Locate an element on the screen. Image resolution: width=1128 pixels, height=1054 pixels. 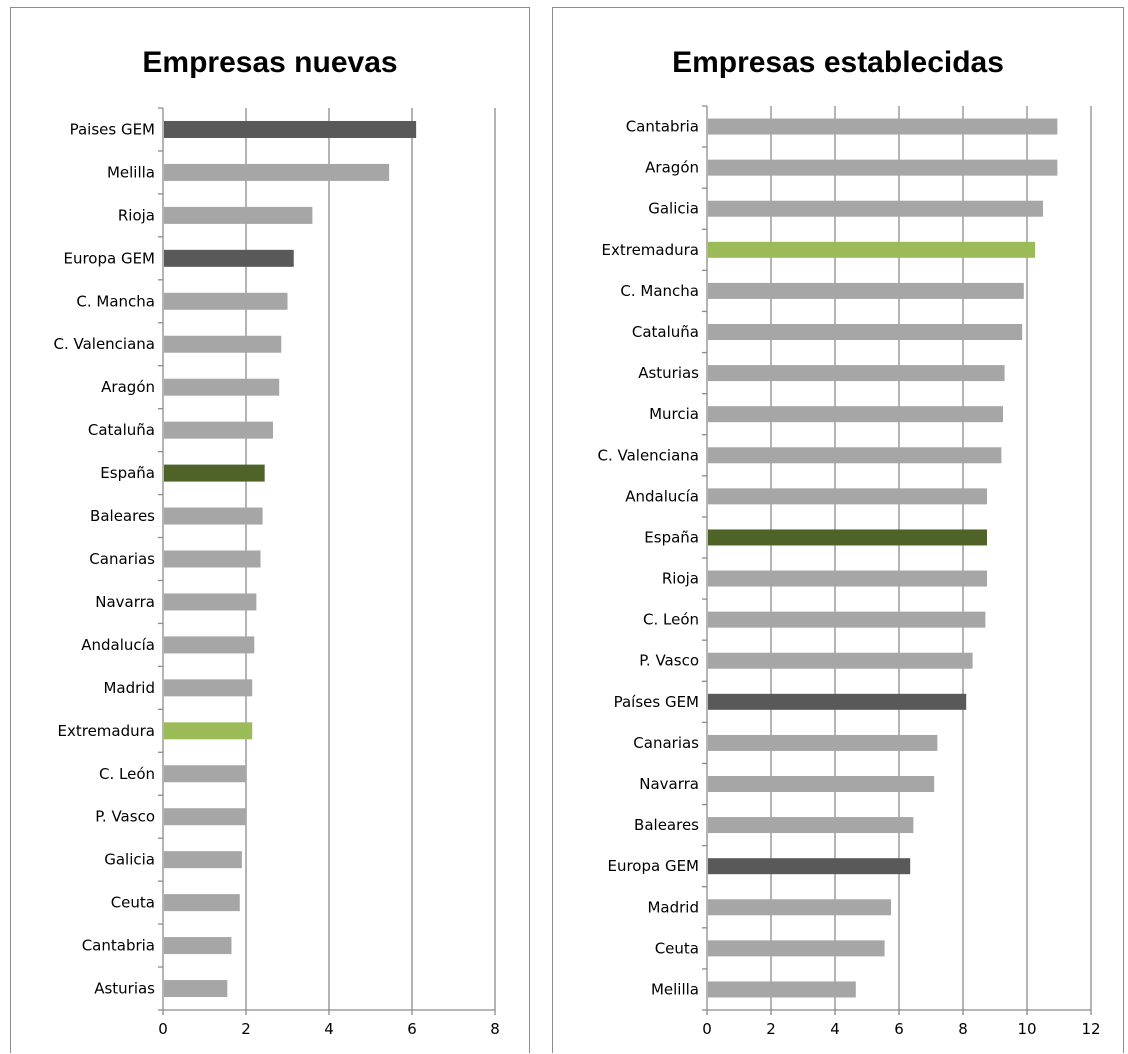
category-label: Paises GEM is located at coordinates (112, 129).